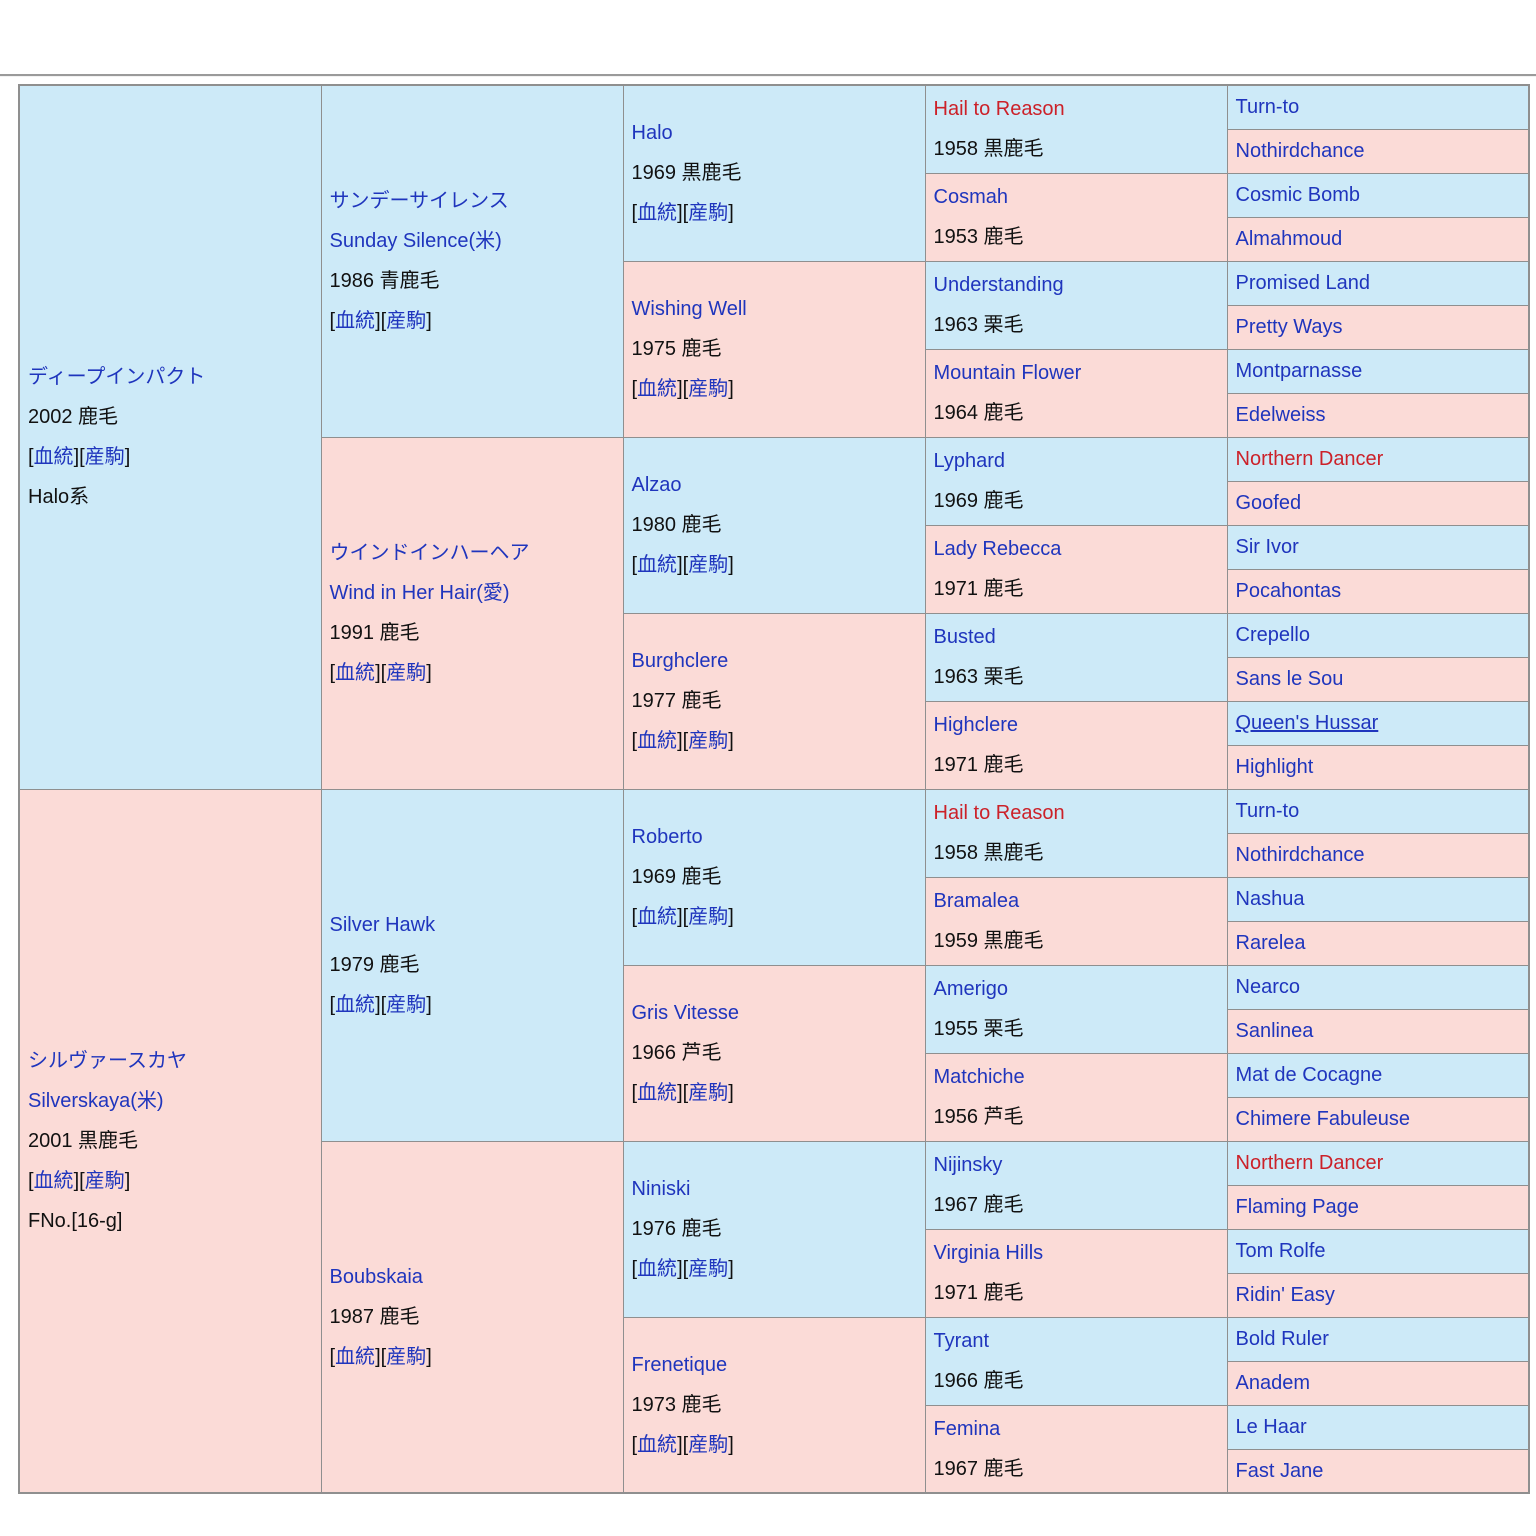 The image size is (1536, 1536). Describe the element at coordinates (969, 461) in the screenshot. I see `horse-name-link: Lyphard` at that location.